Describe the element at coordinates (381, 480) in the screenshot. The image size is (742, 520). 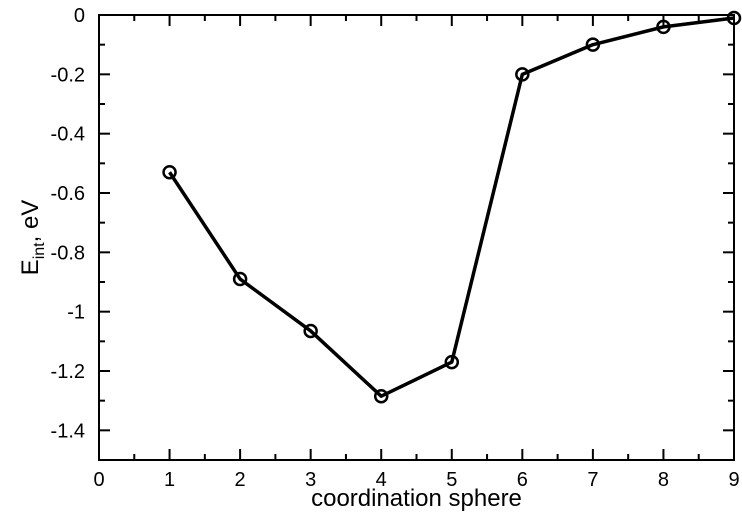
I see `x-tick-label: 4` at that location.